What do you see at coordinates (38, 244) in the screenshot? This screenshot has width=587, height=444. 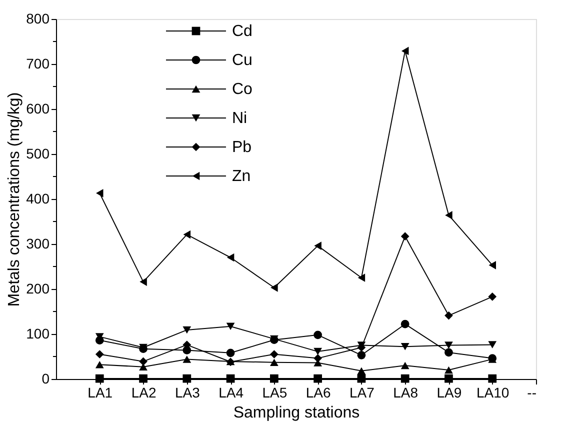 I see `y-tick-label: 300` at bounding box center [38, 244].